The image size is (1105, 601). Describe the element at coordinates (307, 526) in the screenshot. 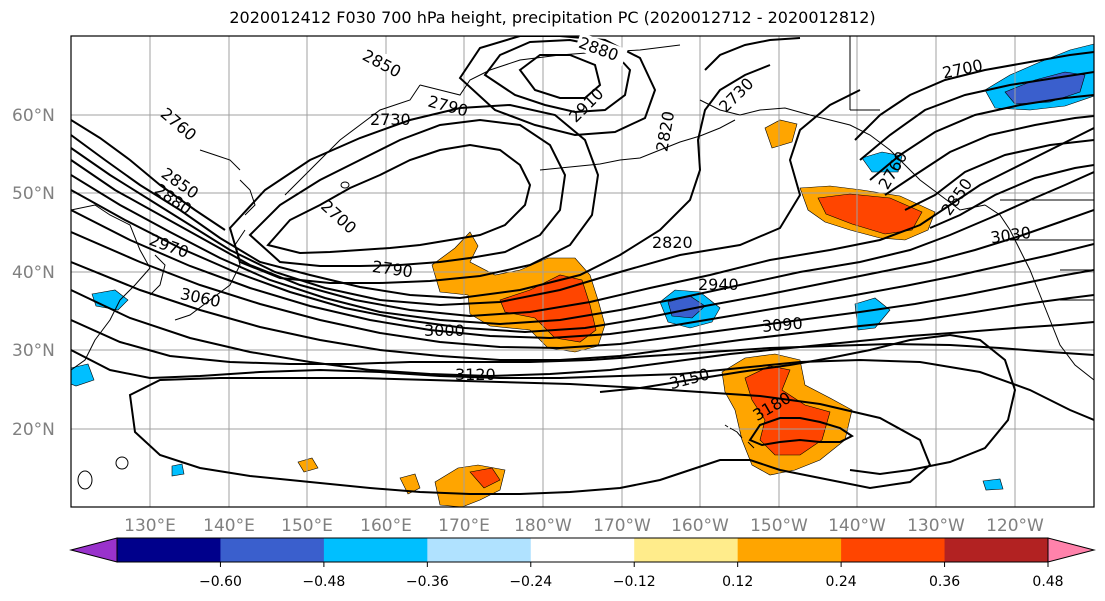

I see `lon-label-150e: 150°E` at that location.